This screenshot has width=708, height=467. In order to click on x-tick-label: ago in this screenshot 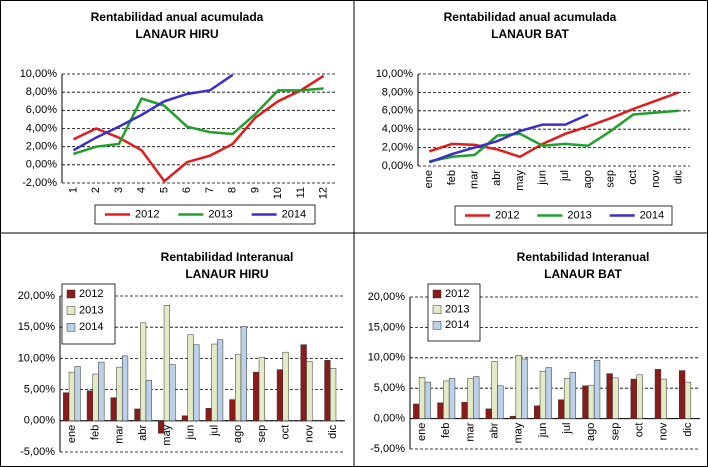, I will do `click(588, 179)`.